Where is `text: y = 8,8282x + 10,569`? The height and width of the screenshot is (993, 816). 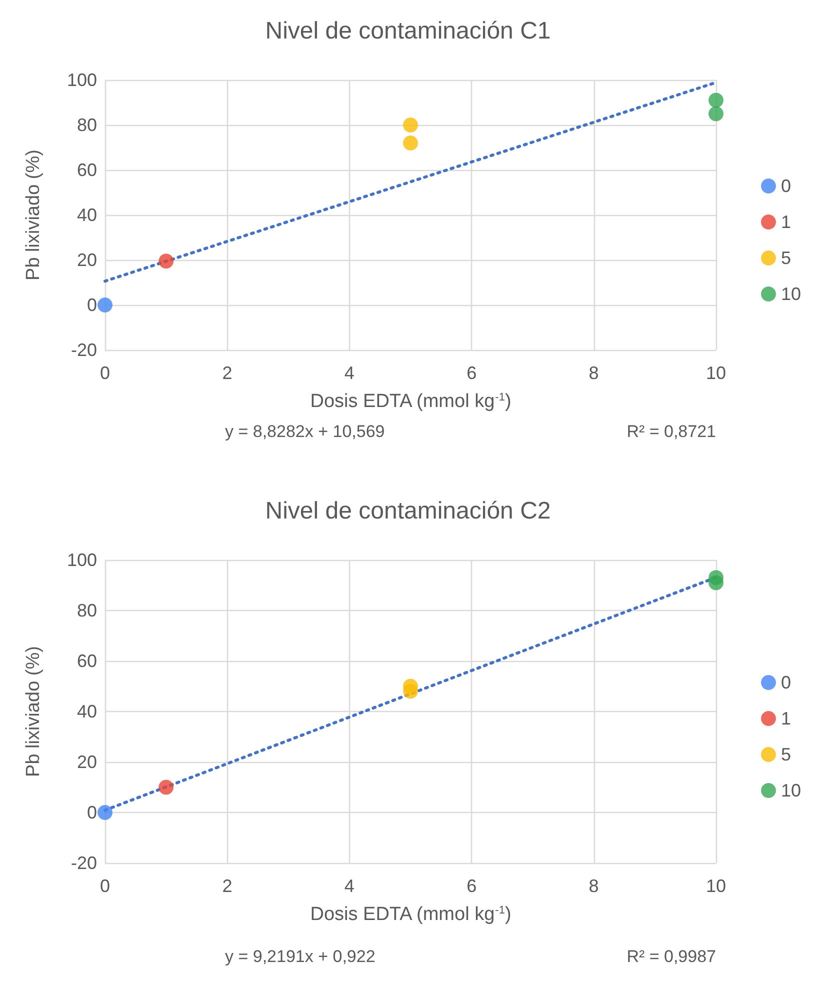
text: y = 8,8282x + 10,569 is located at coordinates (305, 431).